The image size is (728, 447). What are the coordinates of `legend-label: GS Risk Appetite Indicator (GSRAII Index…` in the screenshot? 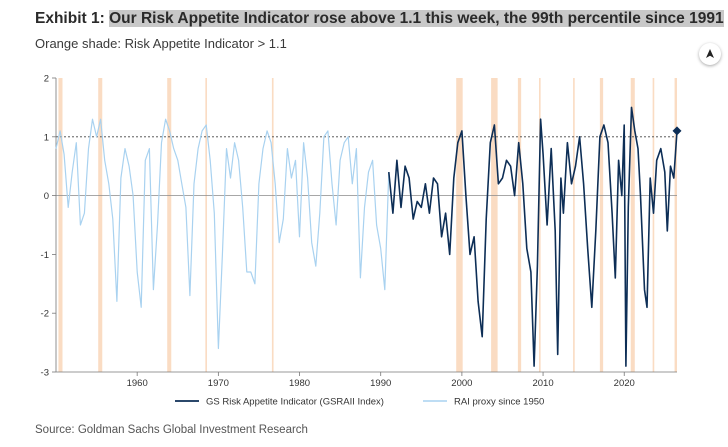 It's located at (295, 402).